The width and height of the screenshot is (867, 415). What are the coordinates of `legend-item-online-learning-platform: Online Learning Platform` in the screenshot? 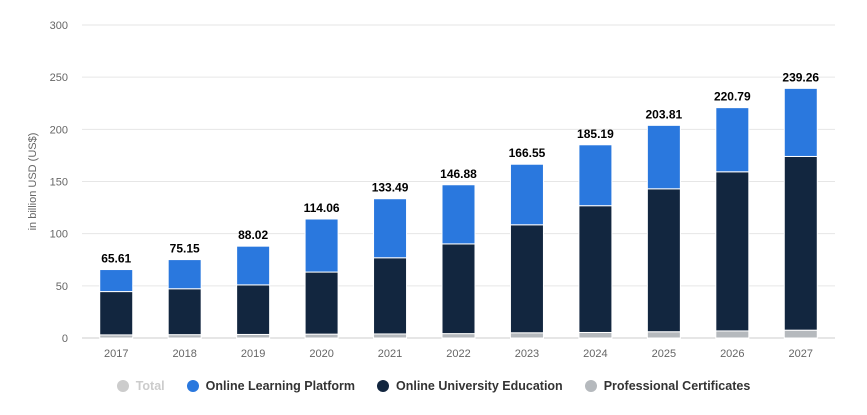 It's located at (270, 386).